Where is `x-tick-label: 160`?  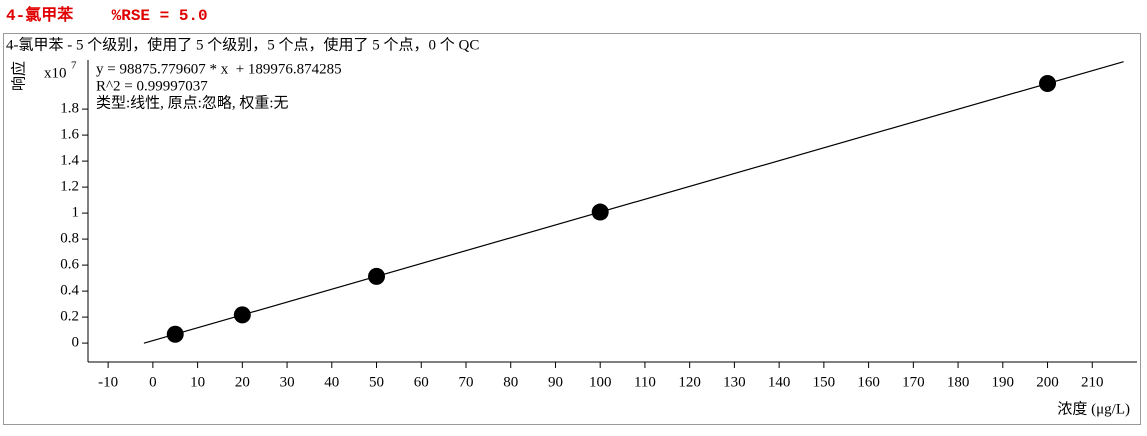
x-tick-label: 160 is located at coordinates (868, 382).